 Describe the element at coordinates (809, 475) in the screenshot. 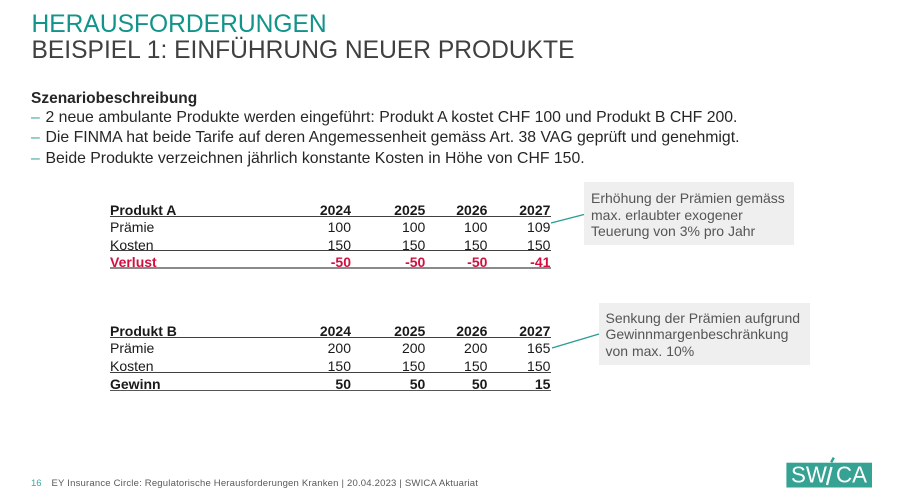

I see `svg-text: SW` at that location.